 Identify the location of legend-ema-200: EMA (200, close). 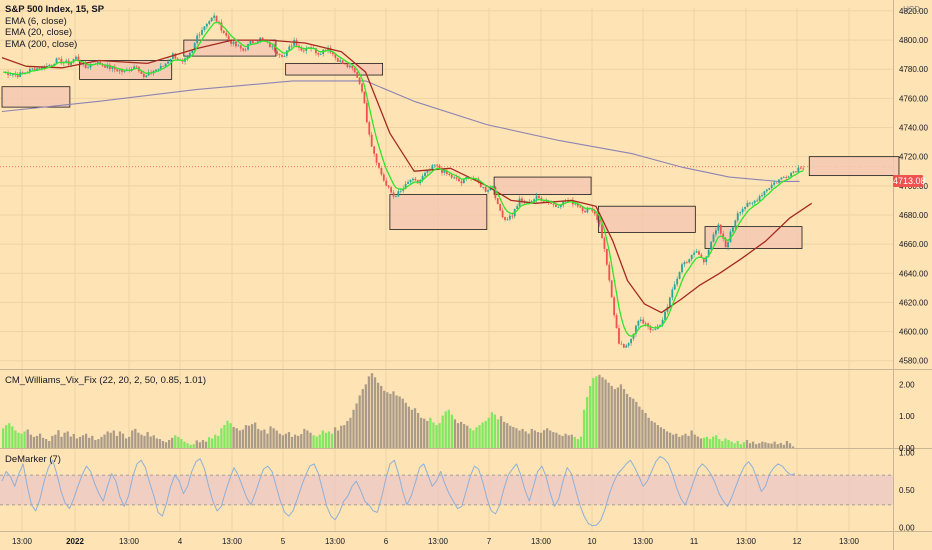
(41, 44).